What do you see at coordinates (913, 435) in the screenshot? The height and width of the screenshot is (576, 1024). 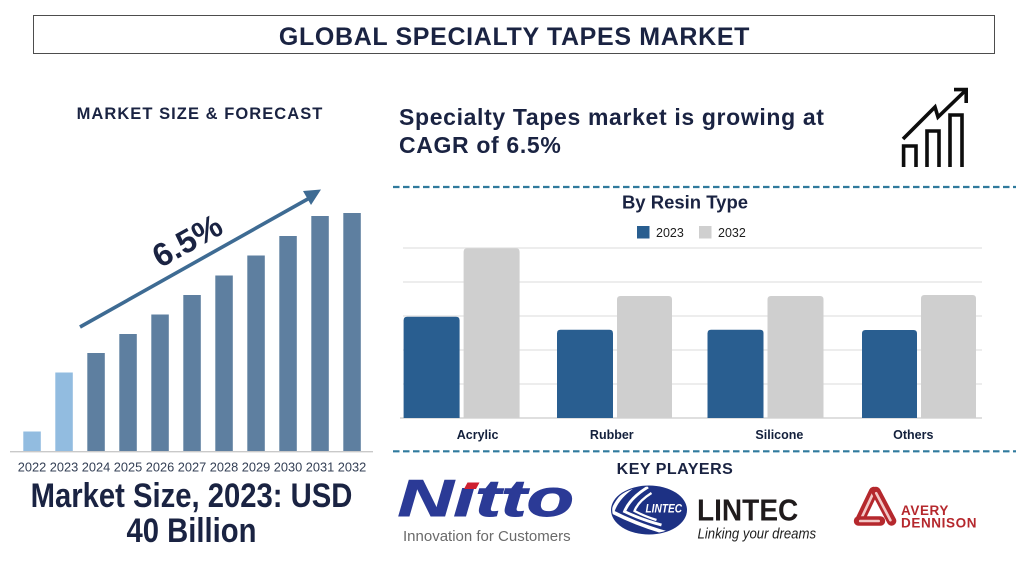 I see `svg-text: Others` at bounding box center [913, 435].